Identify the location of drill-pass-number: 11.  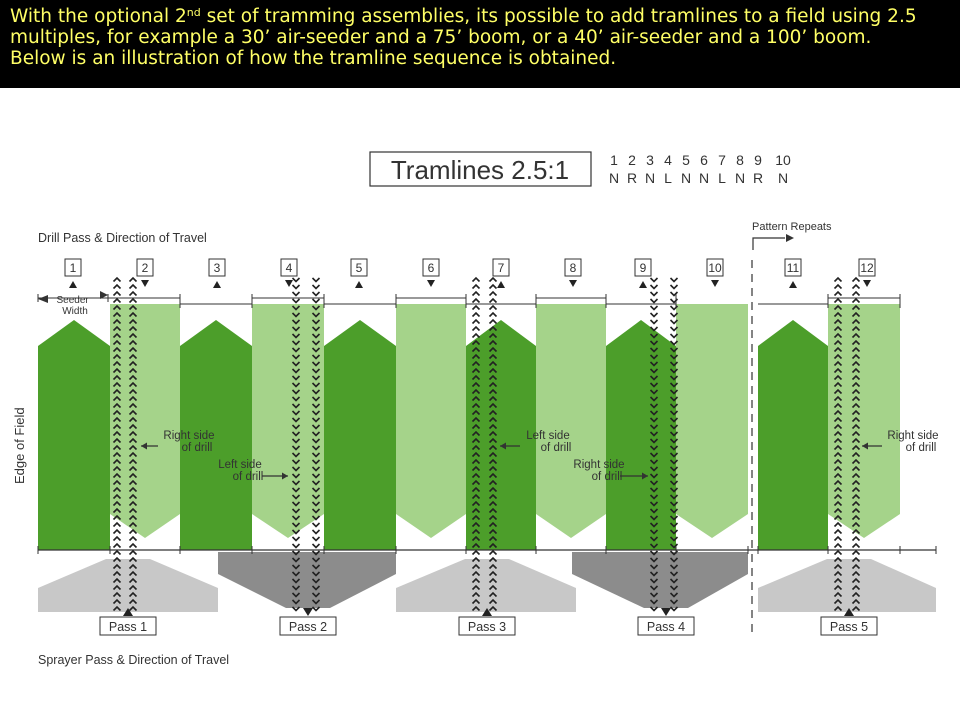
(793, 268).